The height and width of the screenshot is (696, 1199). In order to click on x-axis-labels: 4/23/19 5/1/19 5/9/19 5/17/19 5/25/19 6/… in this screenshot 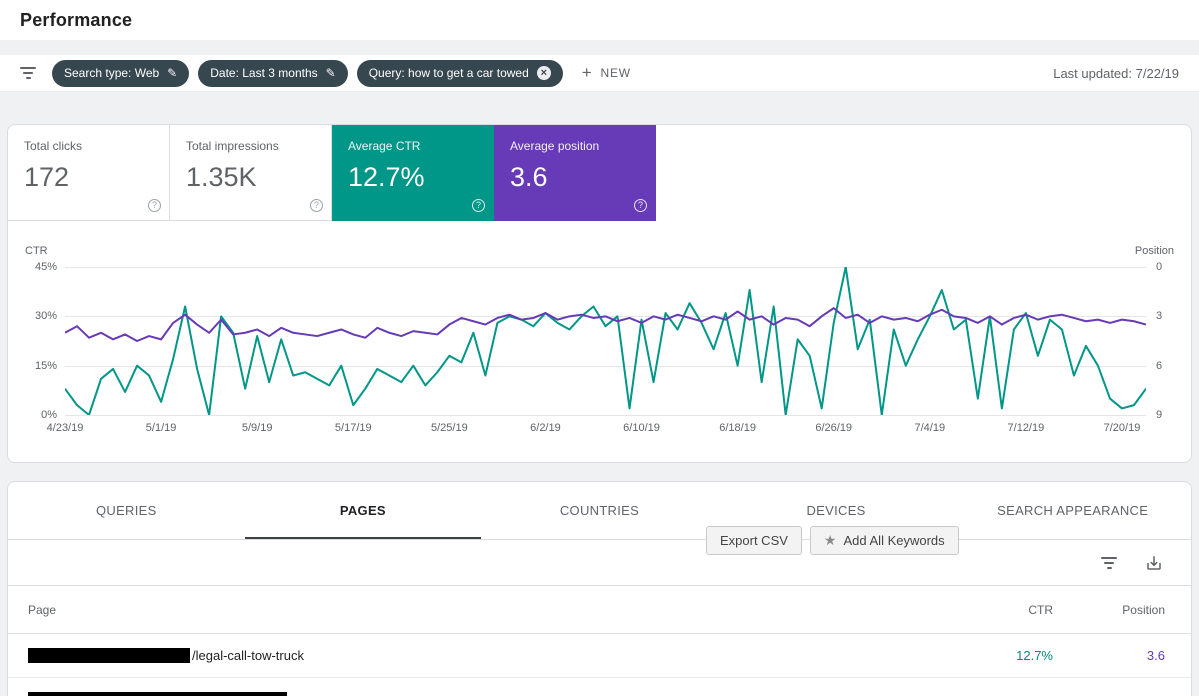, I will do `click(593, 428)`.